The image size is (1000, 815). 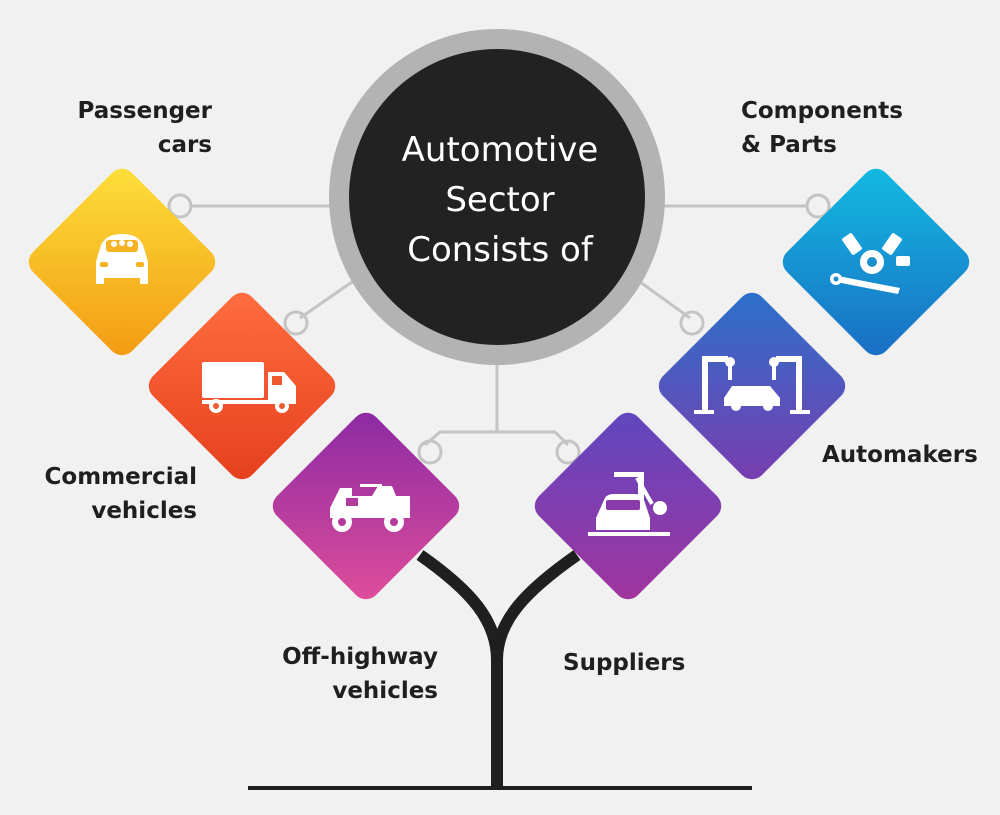 What do you see at coordinates (122, 259) in the screenshot?
I see `passenger-car-icon` at bounding box center [122, 259].